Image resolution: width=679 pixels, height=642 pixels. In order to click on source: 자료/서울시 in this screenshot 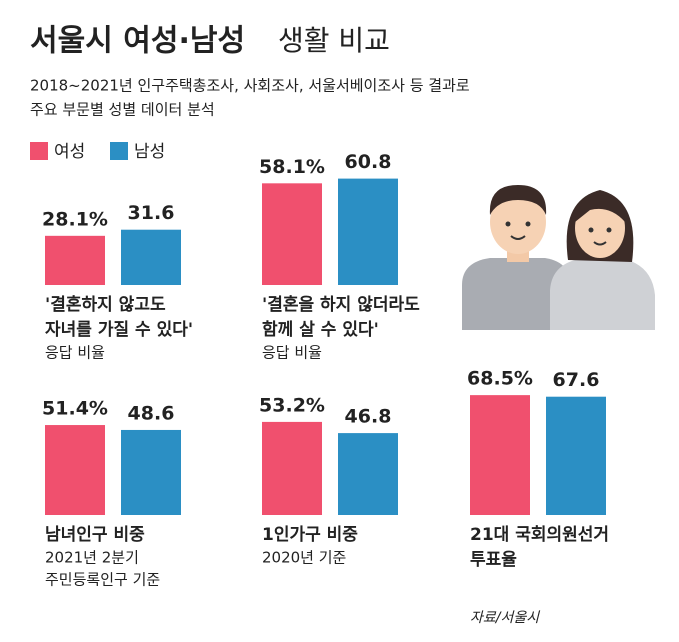, I will do `click(505, 618)`.